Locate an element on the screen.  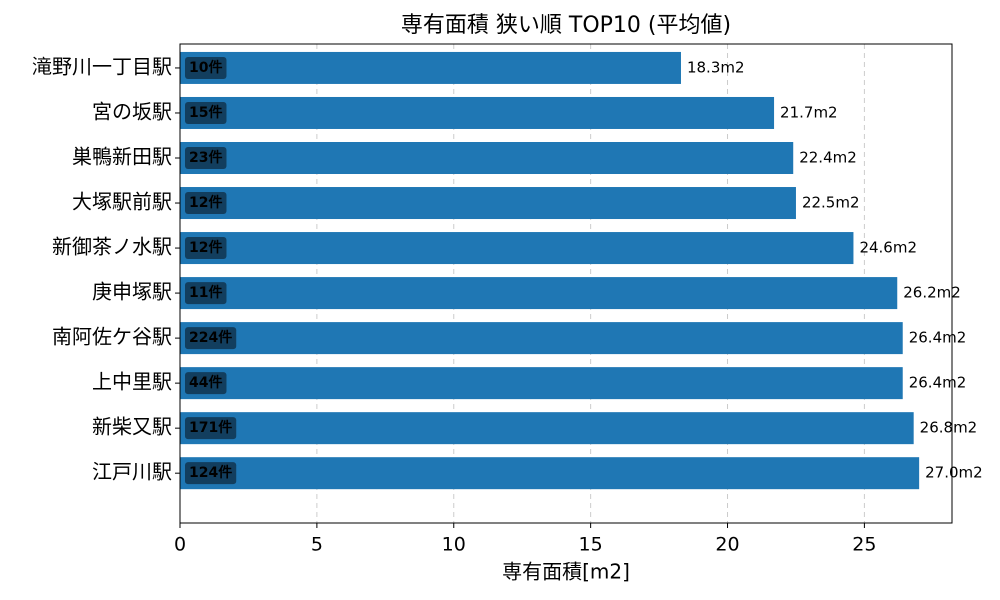
count-label: 11件 is located at coordinates (205, 292).